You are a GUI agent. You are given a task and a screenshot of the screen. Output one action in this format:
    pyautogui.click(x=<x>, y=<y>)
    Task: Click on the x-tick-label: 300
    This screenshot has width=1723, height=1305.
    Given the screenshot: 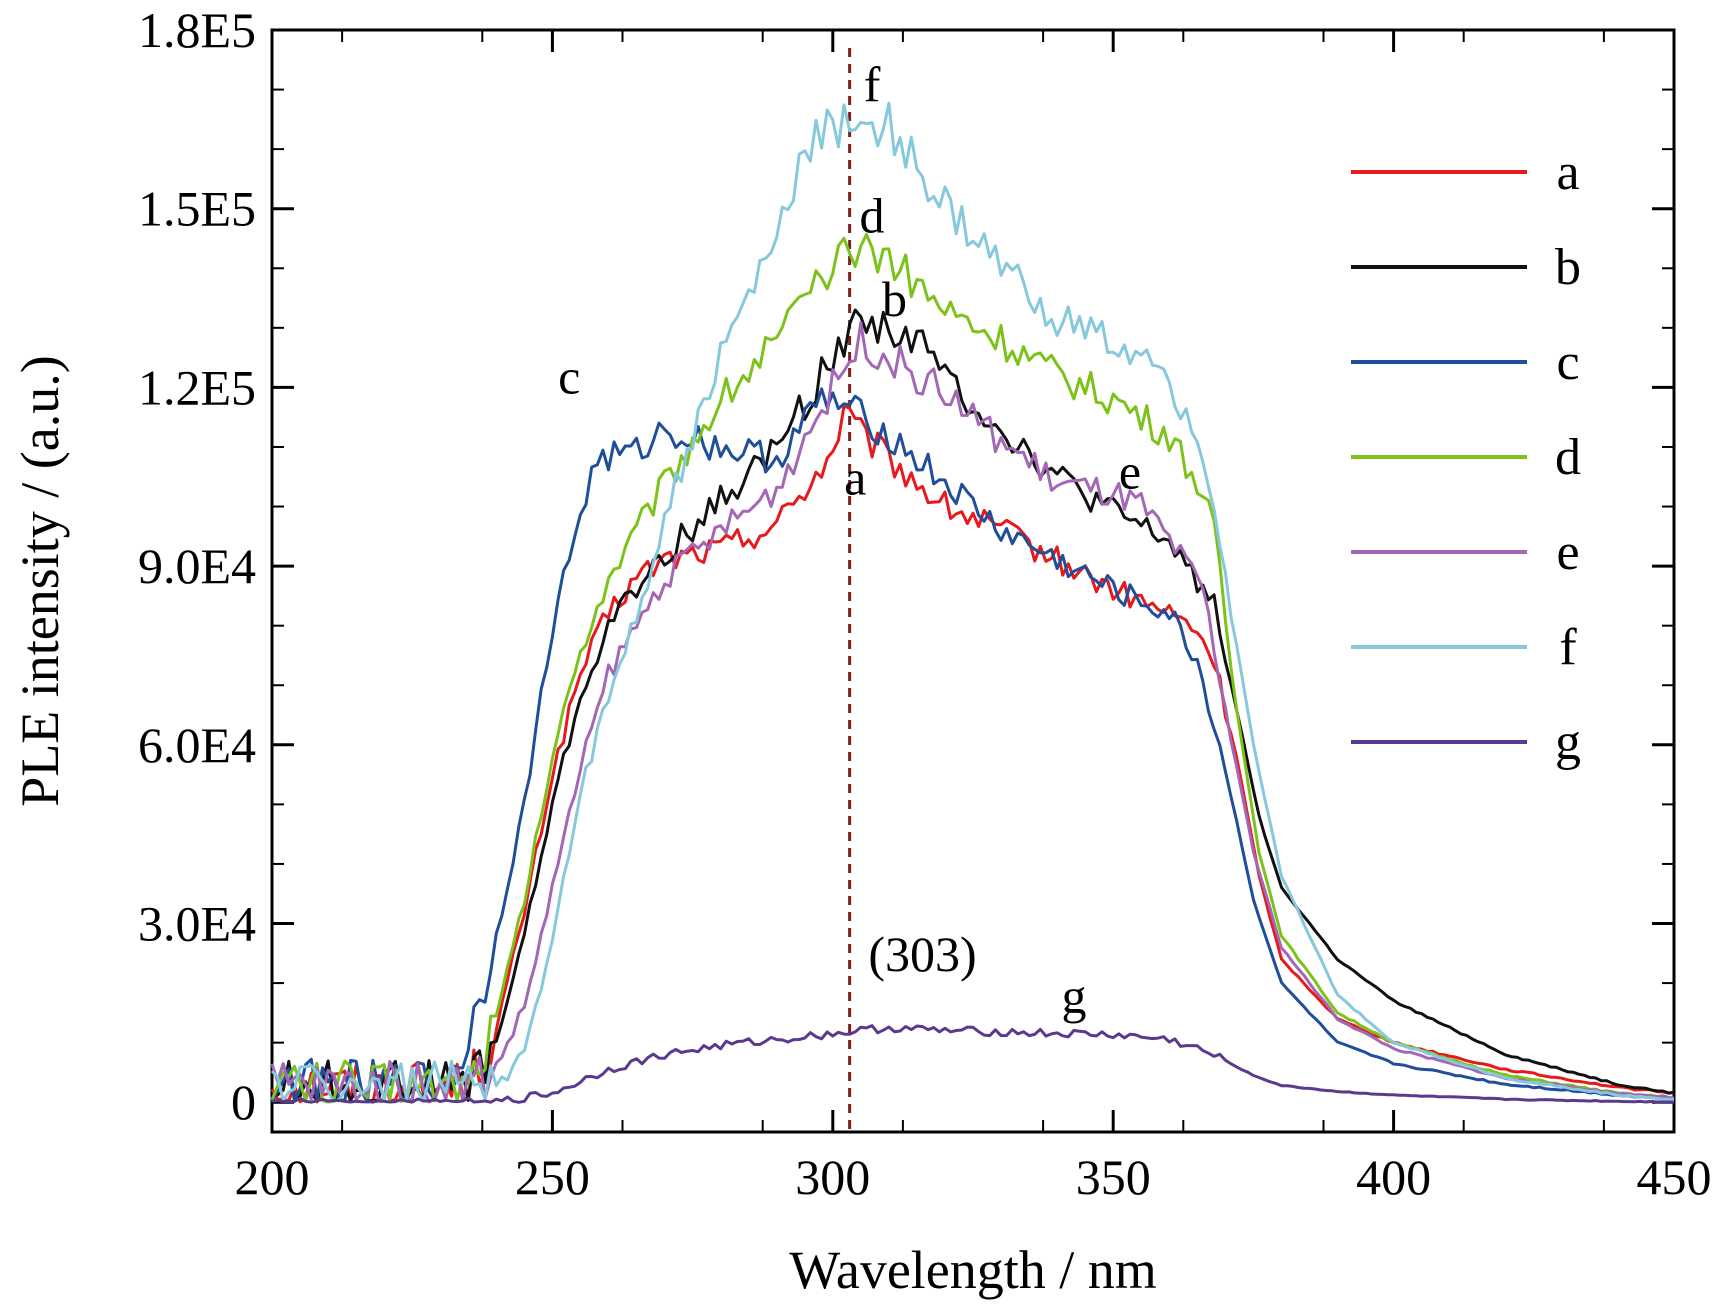 What is the action you would take?
    pyautogui.click(x=832, y=1177)
    